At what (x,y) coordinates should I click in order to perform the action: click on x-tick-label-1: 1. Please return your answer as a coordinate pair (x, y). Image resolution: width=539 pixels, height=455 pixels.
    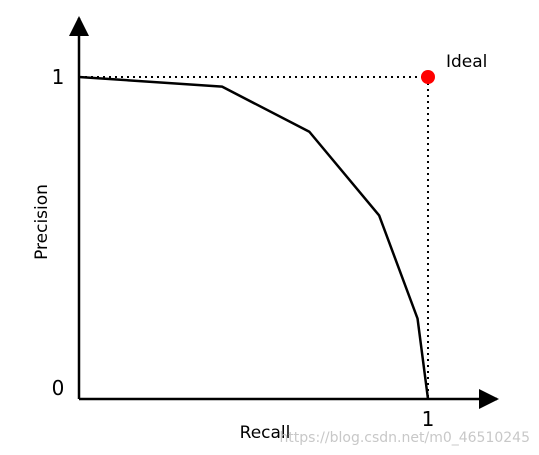
    Looking at the image, I should click on (428, 419).